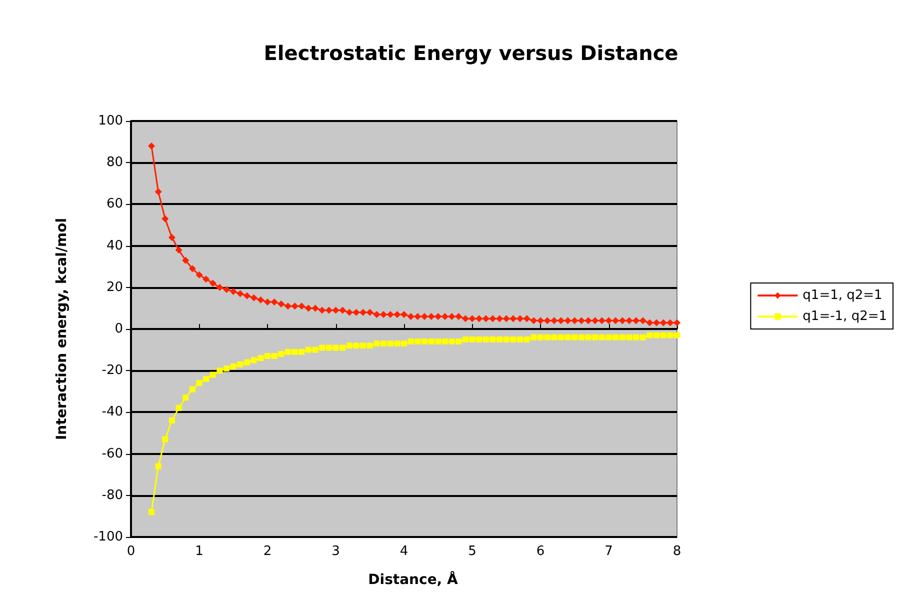  I want to click on y-tick-label: 100, so click(110, 121).